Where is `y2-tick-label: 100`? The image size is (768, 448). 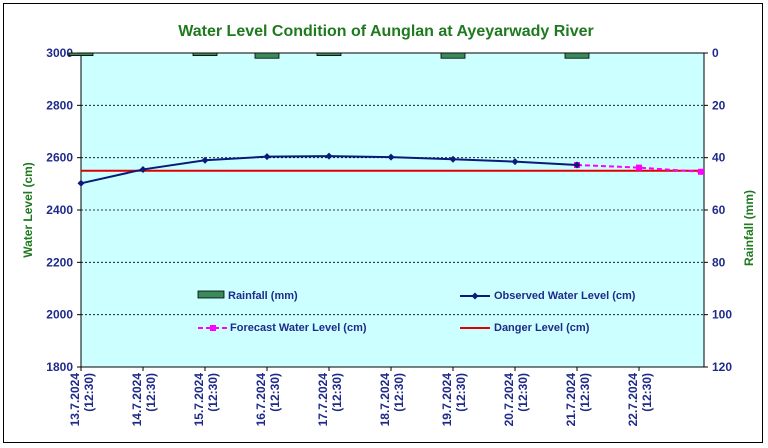 y2-tick-label: 100 is located at coordinates (722, 315).